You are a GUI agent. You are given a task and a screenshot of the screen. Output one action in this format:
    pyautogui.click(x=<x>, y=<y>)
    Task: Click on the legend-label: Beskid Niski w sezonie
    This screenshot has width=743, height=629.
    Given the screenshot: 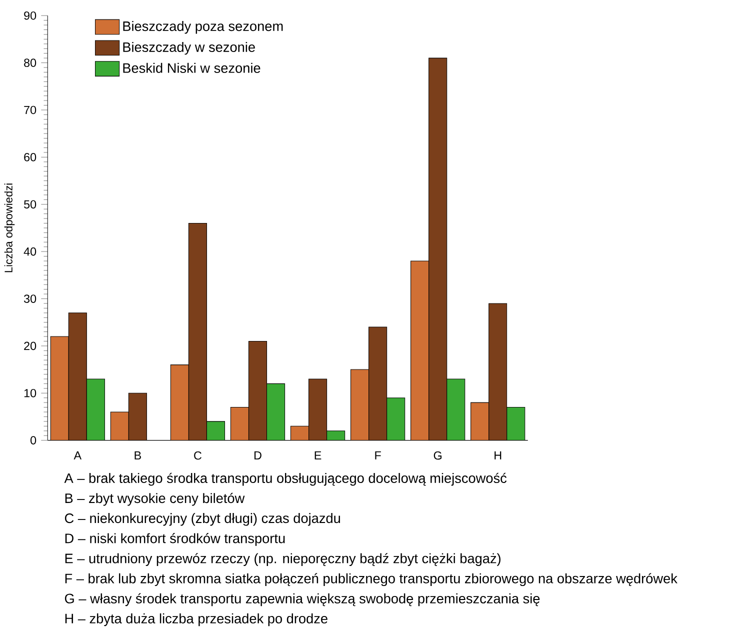 What is the action you would take?
    pyautogui.click(x=191, y=67)
    